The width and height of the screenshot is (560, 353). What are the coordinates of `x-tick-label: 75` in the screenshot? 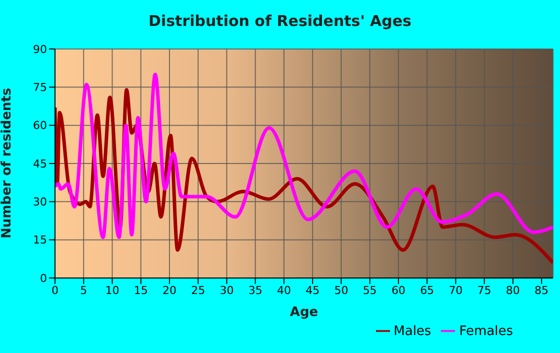 It's located at (484, 290).